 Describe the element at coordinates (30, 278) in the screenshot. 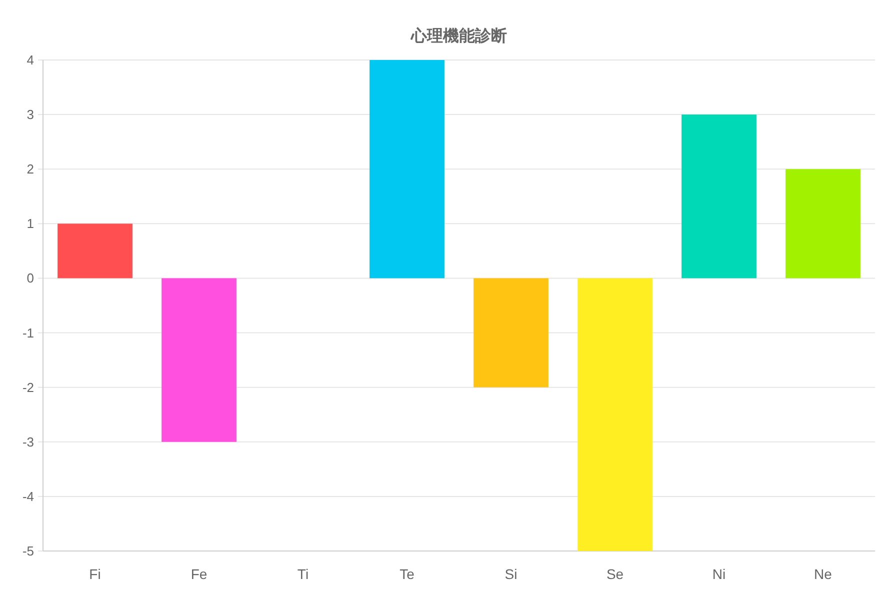

I see `y-tick-label: 0` at that location.